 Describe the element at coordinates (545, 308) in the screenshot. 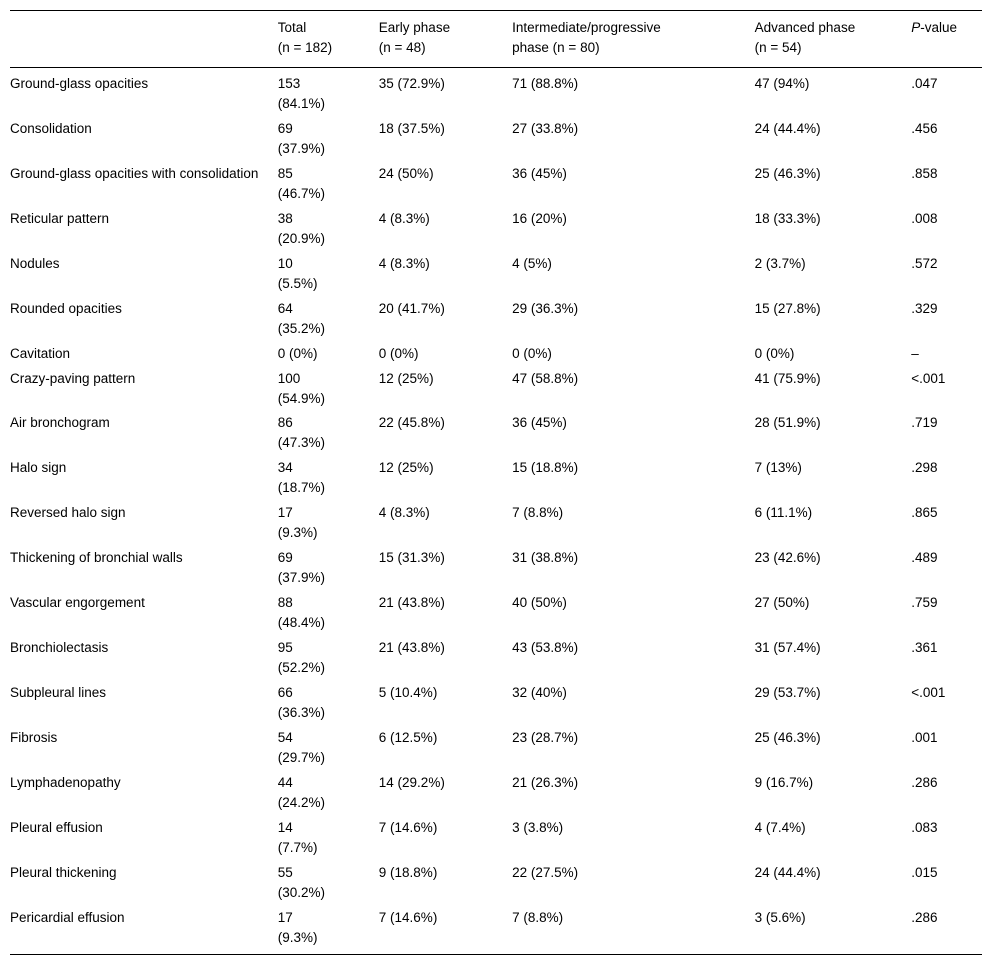

I see `table-cell-intermediate: 29 (36.3%)` at that location.